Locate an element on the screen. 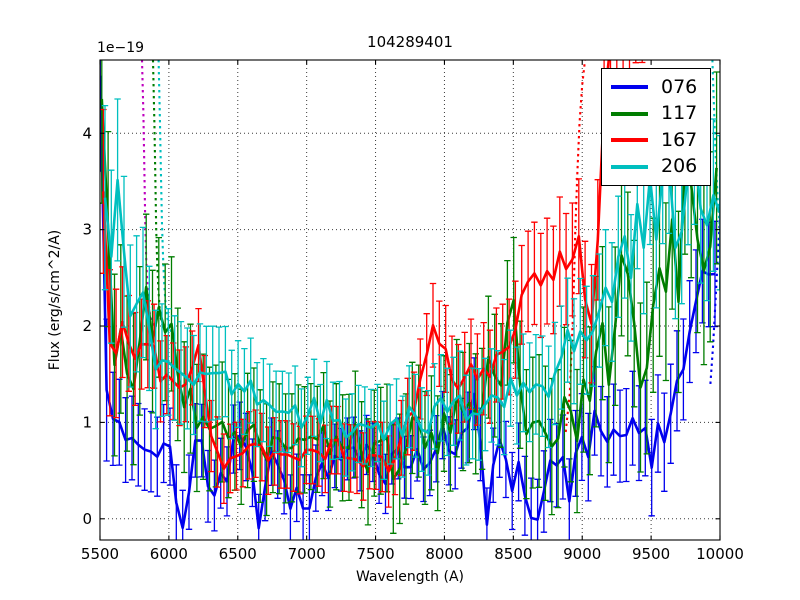 This screenshot has width=800, height=600. x-tick-label: 5500 is located at coordinates (100, 554).